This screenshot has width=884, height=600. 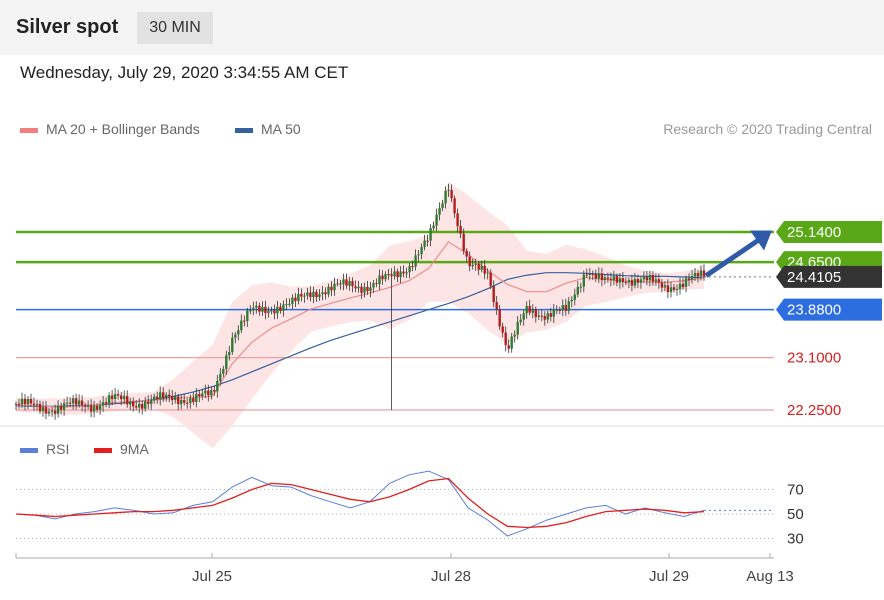 I want to click on legend-ma20: MA 20 + Bollinger Bands, so click(x=110, y=129).